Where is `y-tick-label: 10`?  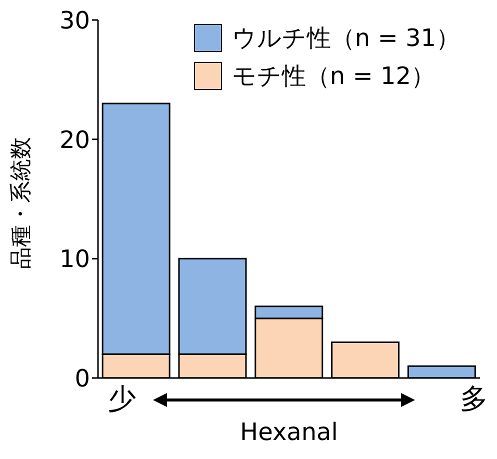 y-tick-label: 10 is located at coordinates (74, 259).